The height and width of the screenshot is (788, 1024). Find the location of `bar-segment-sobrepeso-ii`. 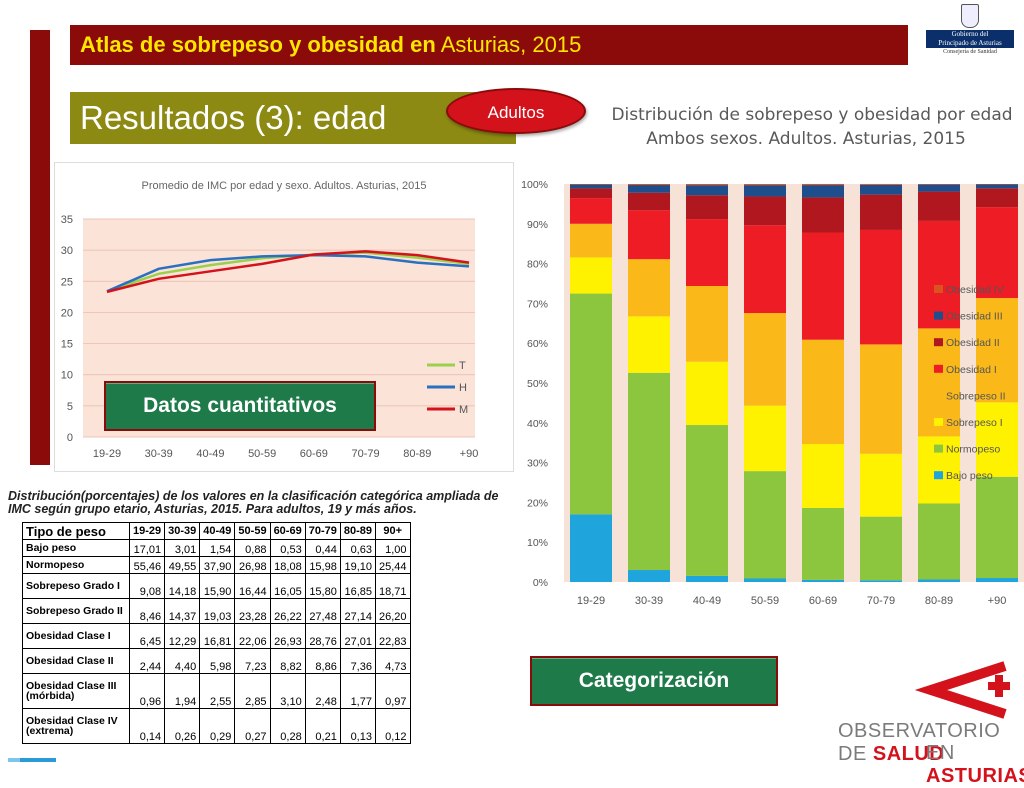

bar-segment-sobrepeso-ii is located at coordinates (765, 359).